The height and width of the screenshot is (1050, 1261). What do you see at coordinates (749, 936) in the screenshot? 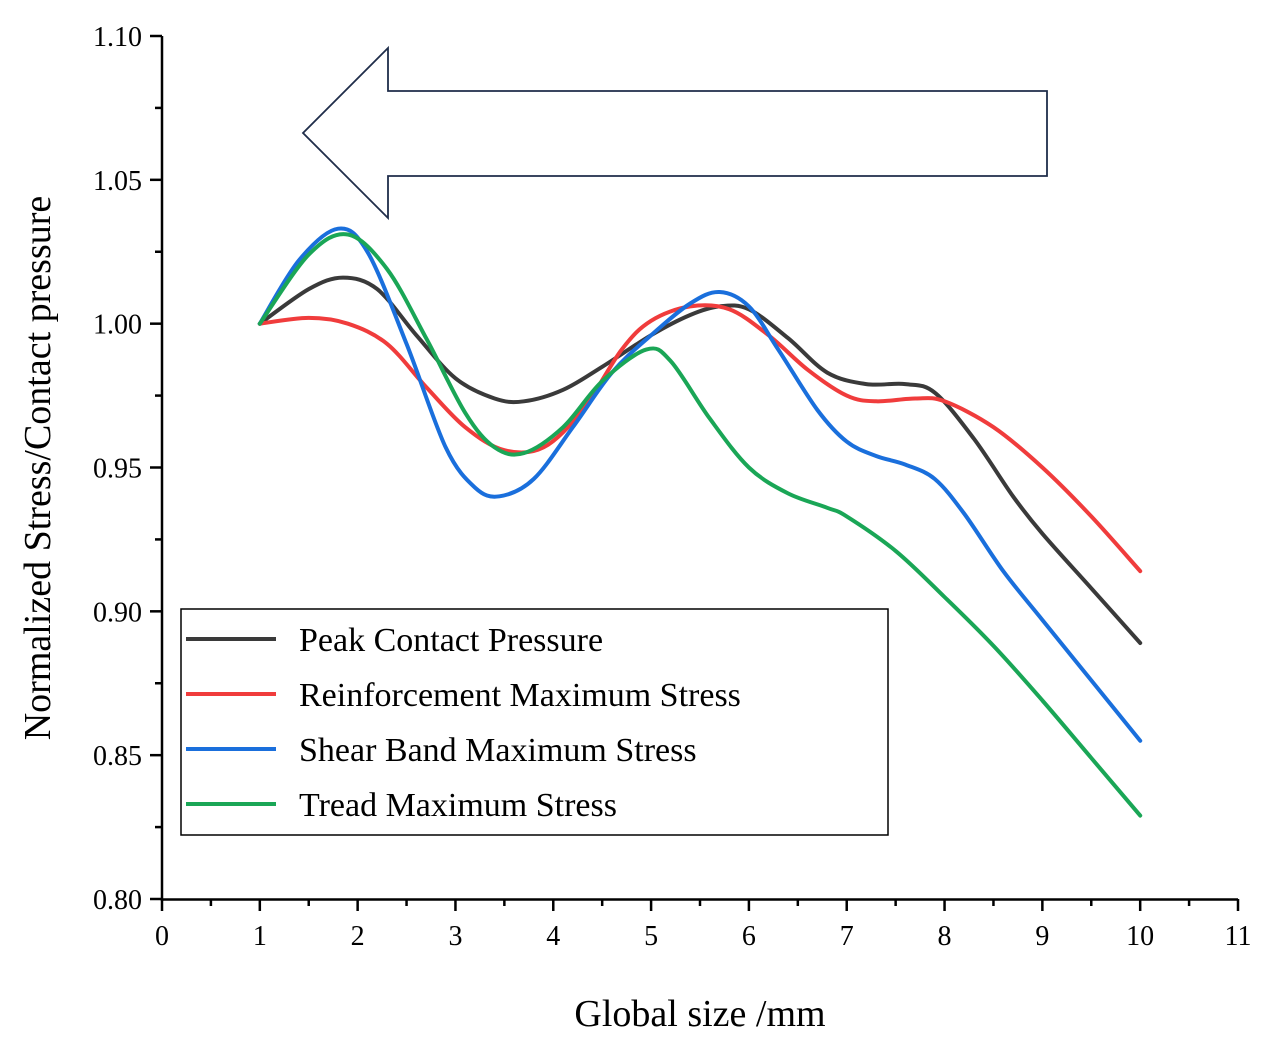
I see `x-tick-label: 6` at bounding box center [749, 936].